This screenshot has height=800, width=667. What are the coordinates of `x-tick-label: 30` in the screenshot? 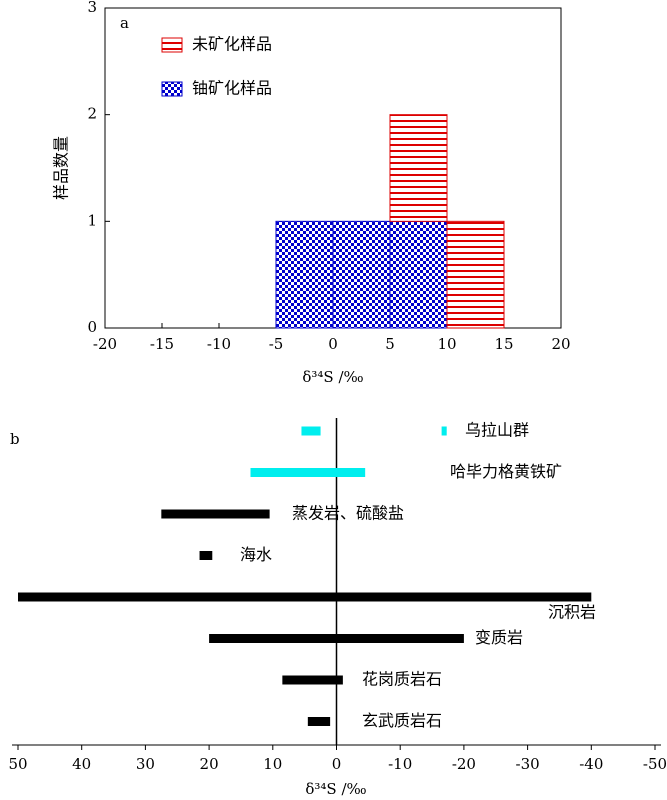 It's located at (145, 764).